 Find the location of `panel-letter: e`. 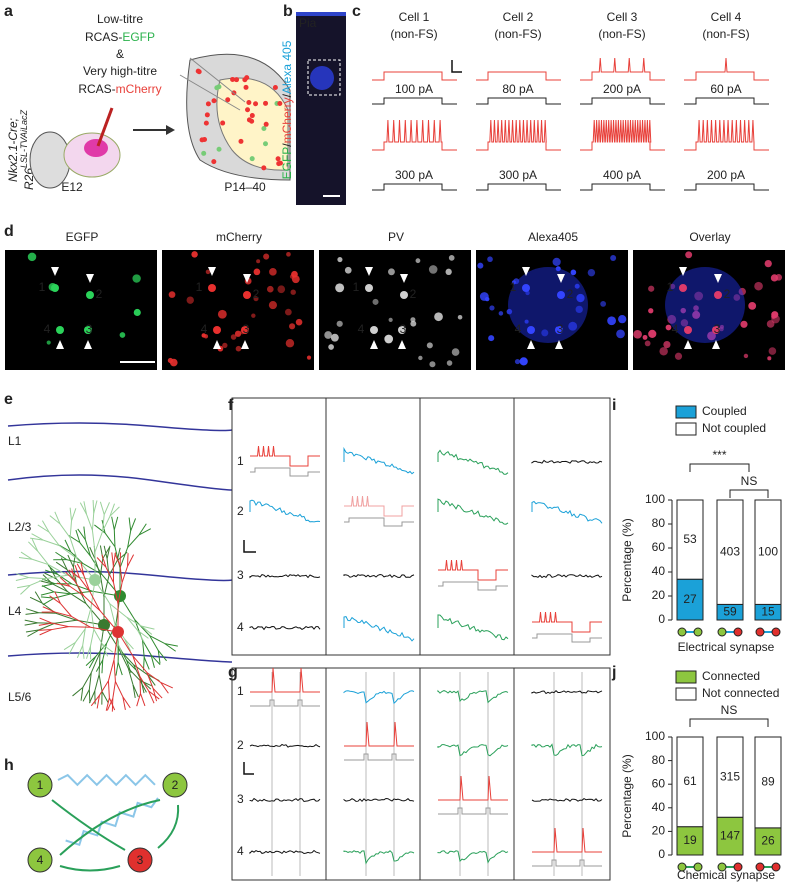

panel-letter: e is located at coordinates (8, 399).